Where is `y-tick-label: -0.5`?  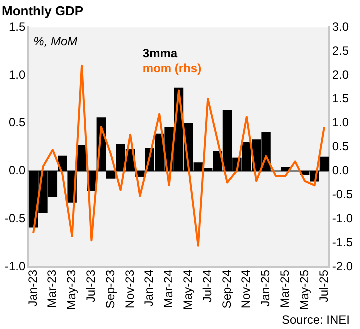 y-tick-label: -0.5 is located at coordinates (15, 218).